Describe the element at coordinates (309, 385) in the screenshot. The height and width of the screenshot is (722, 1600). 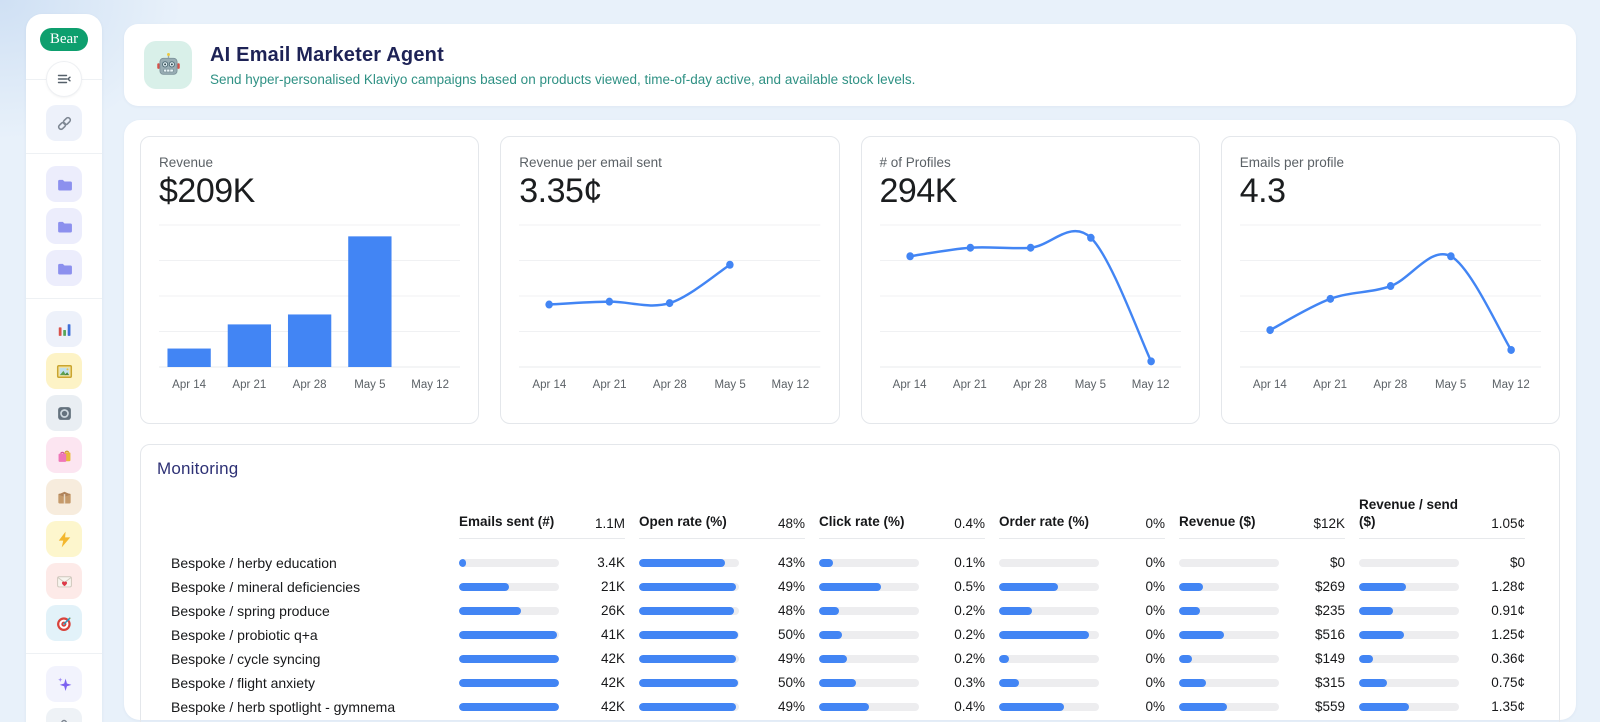
I see `x-axis-ticks: Apr 14 Apr 21 Apr 28 May 5 May 12` at that location.